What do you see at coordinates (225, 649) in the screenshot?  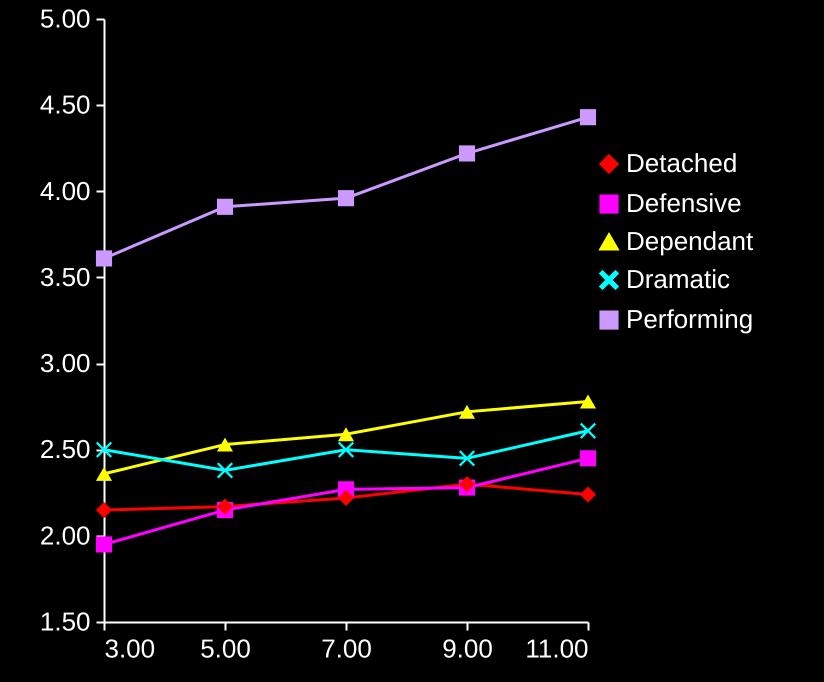 I see `x-tick-label: 5.00` at bounding box center [225, 649].